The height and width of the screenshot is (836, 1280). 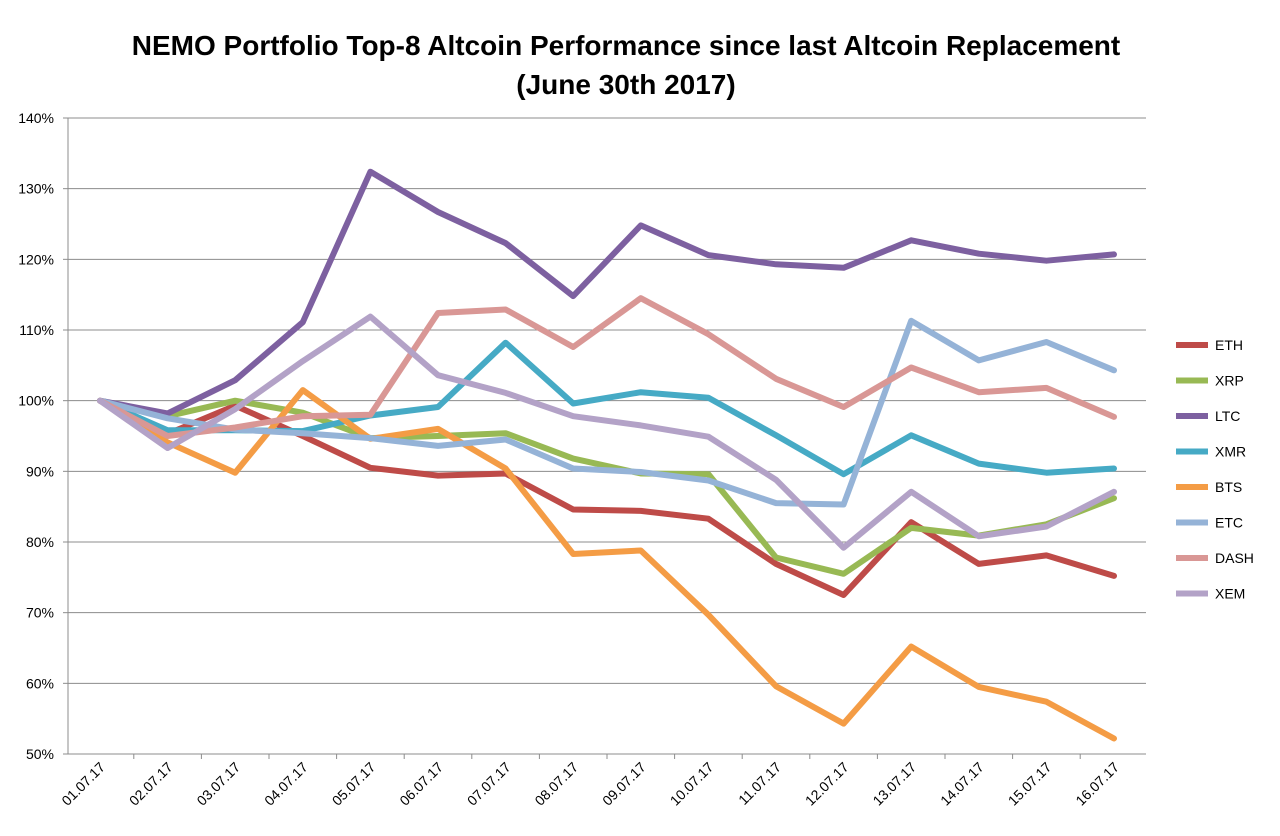 What do you see at coordinates (1229, 381) in the screenshot?
I see `legend-label-xrp: XRP` at bounding box center [1229, 381].